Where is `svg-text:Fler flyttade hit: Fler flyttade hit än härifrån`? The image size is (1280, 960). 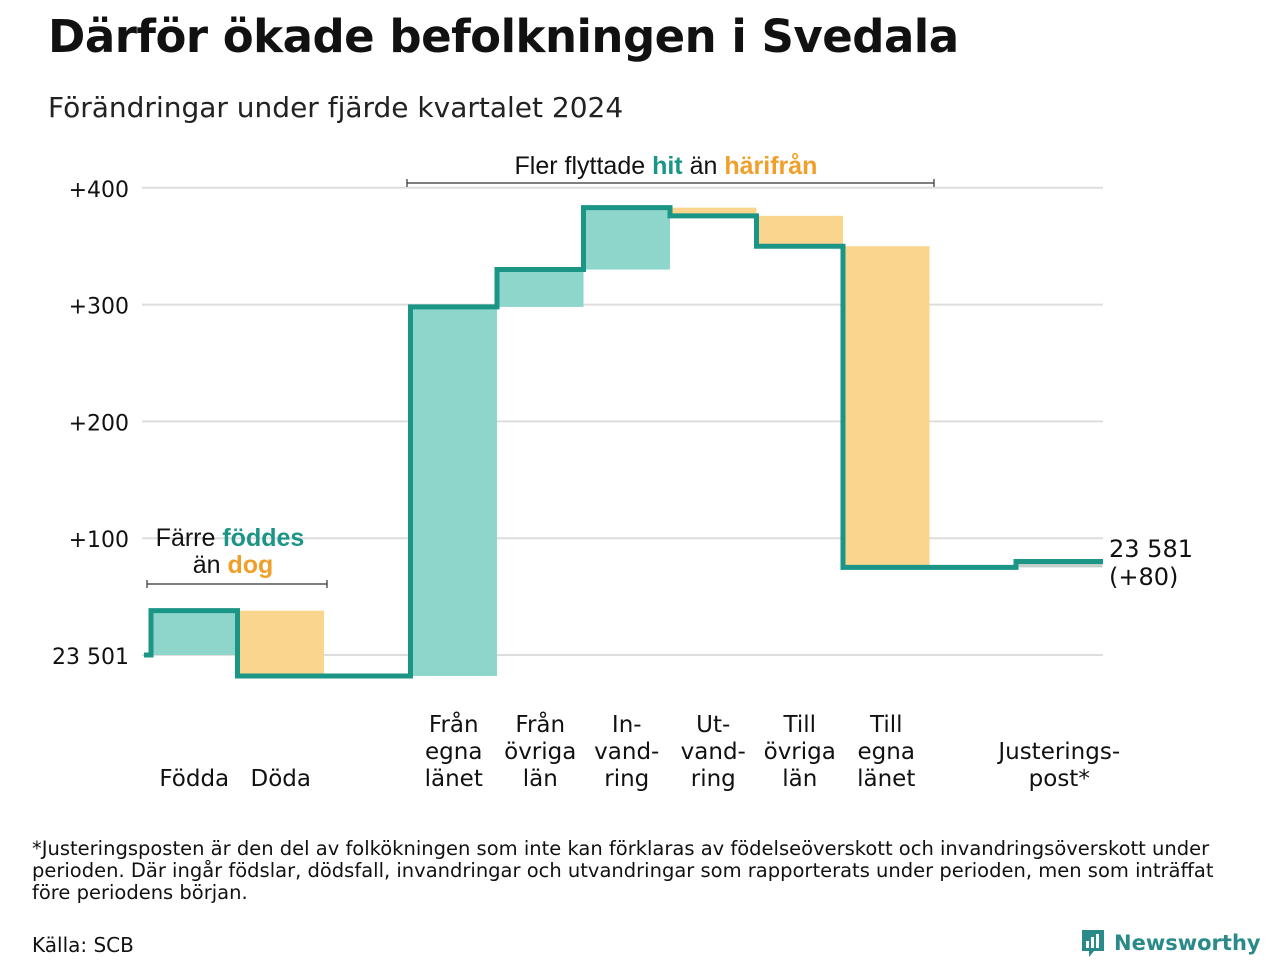 svg-text:Fler flyttade hit: Fler flyttade hit än härifrån is located at coordinates (666, 166).